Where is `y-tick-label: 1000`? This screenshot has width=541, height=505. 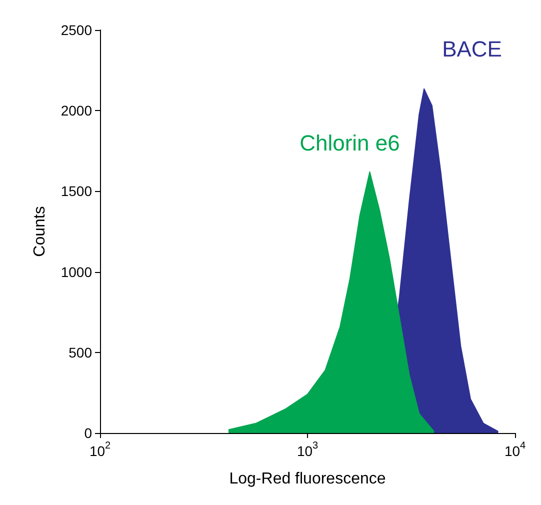 y-tick-label: 1000 is located at coordinates (76, 272).